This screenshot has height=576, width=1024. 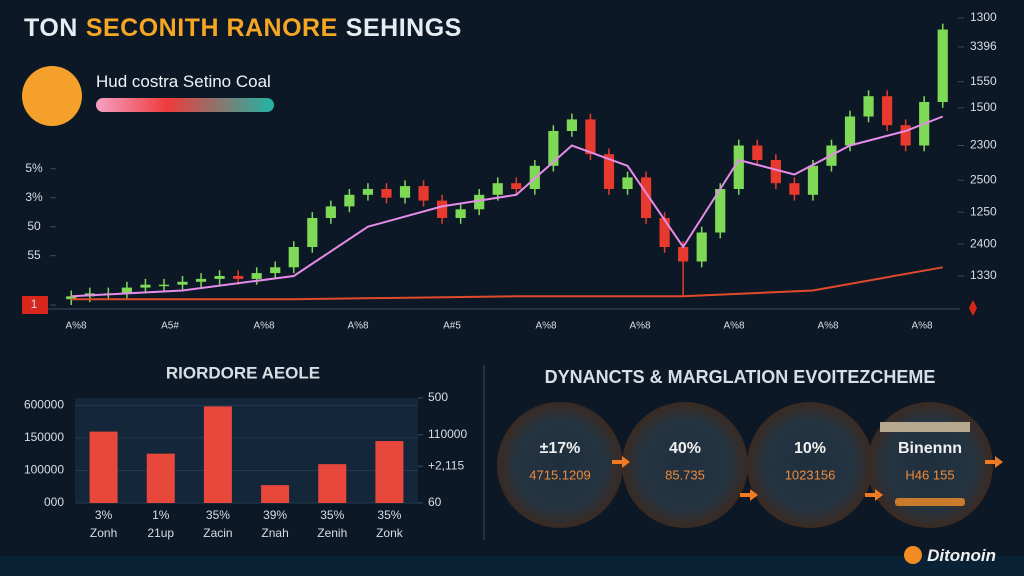 What do you see at coordinates (161, 515) in the screenshot?
I see `category-tag: 1%` at bounding box center [161, 515].